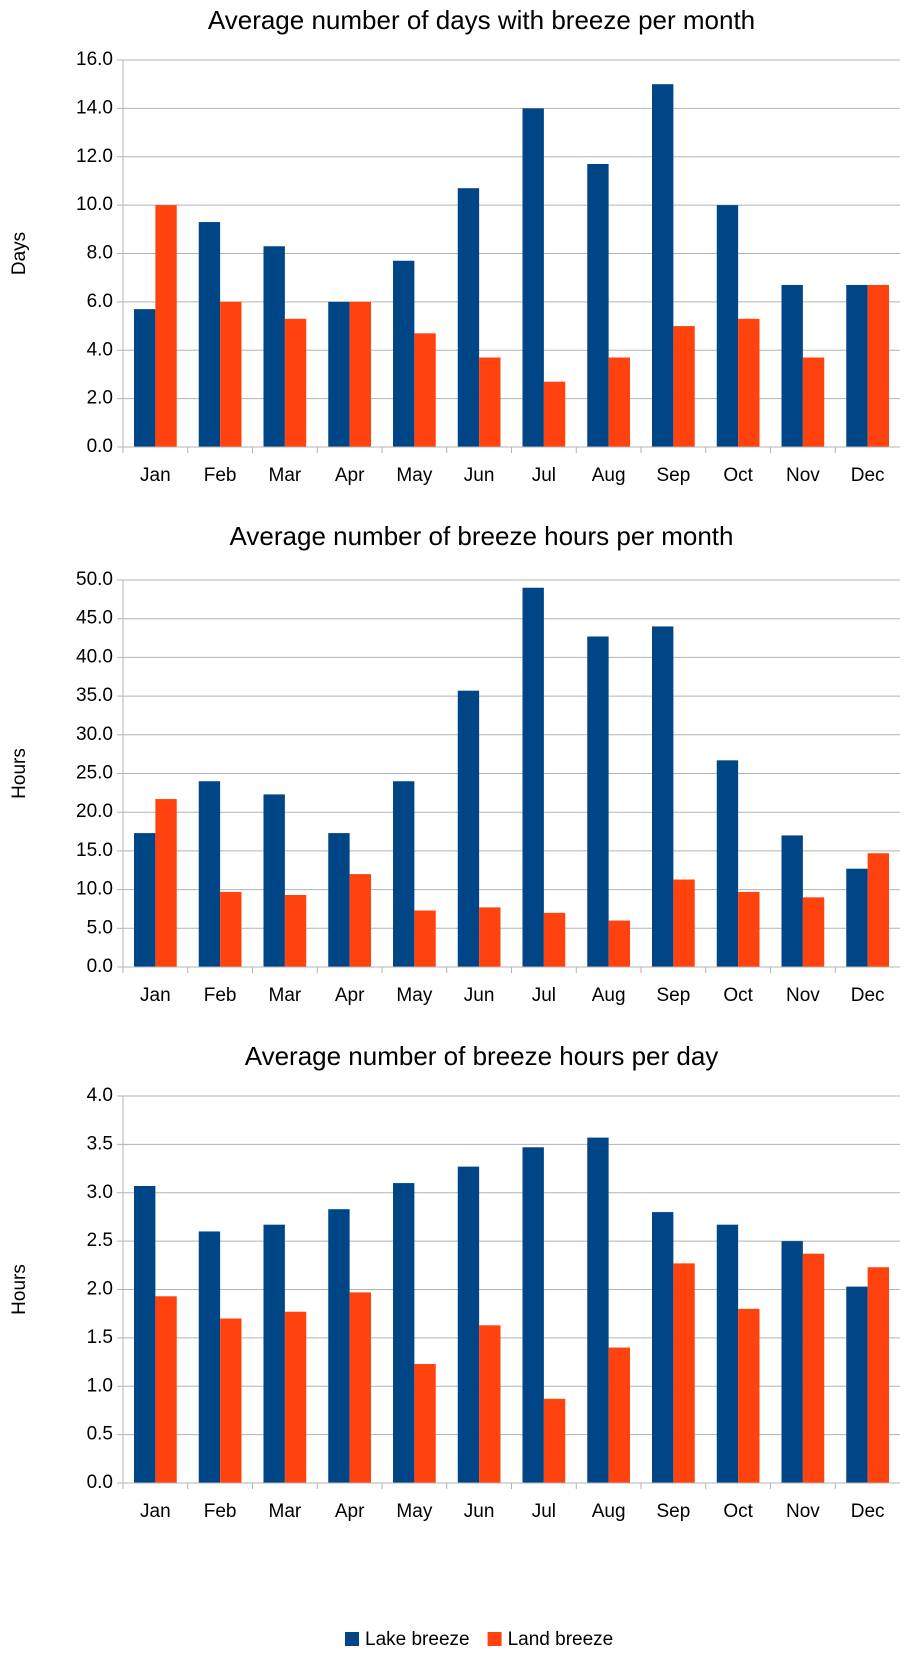 The height and width of the screenshot is (1659, 910). Describe the element at coordinates (100, 301) in the screenshot. I see `y-tick-label: 6.0` at that location.